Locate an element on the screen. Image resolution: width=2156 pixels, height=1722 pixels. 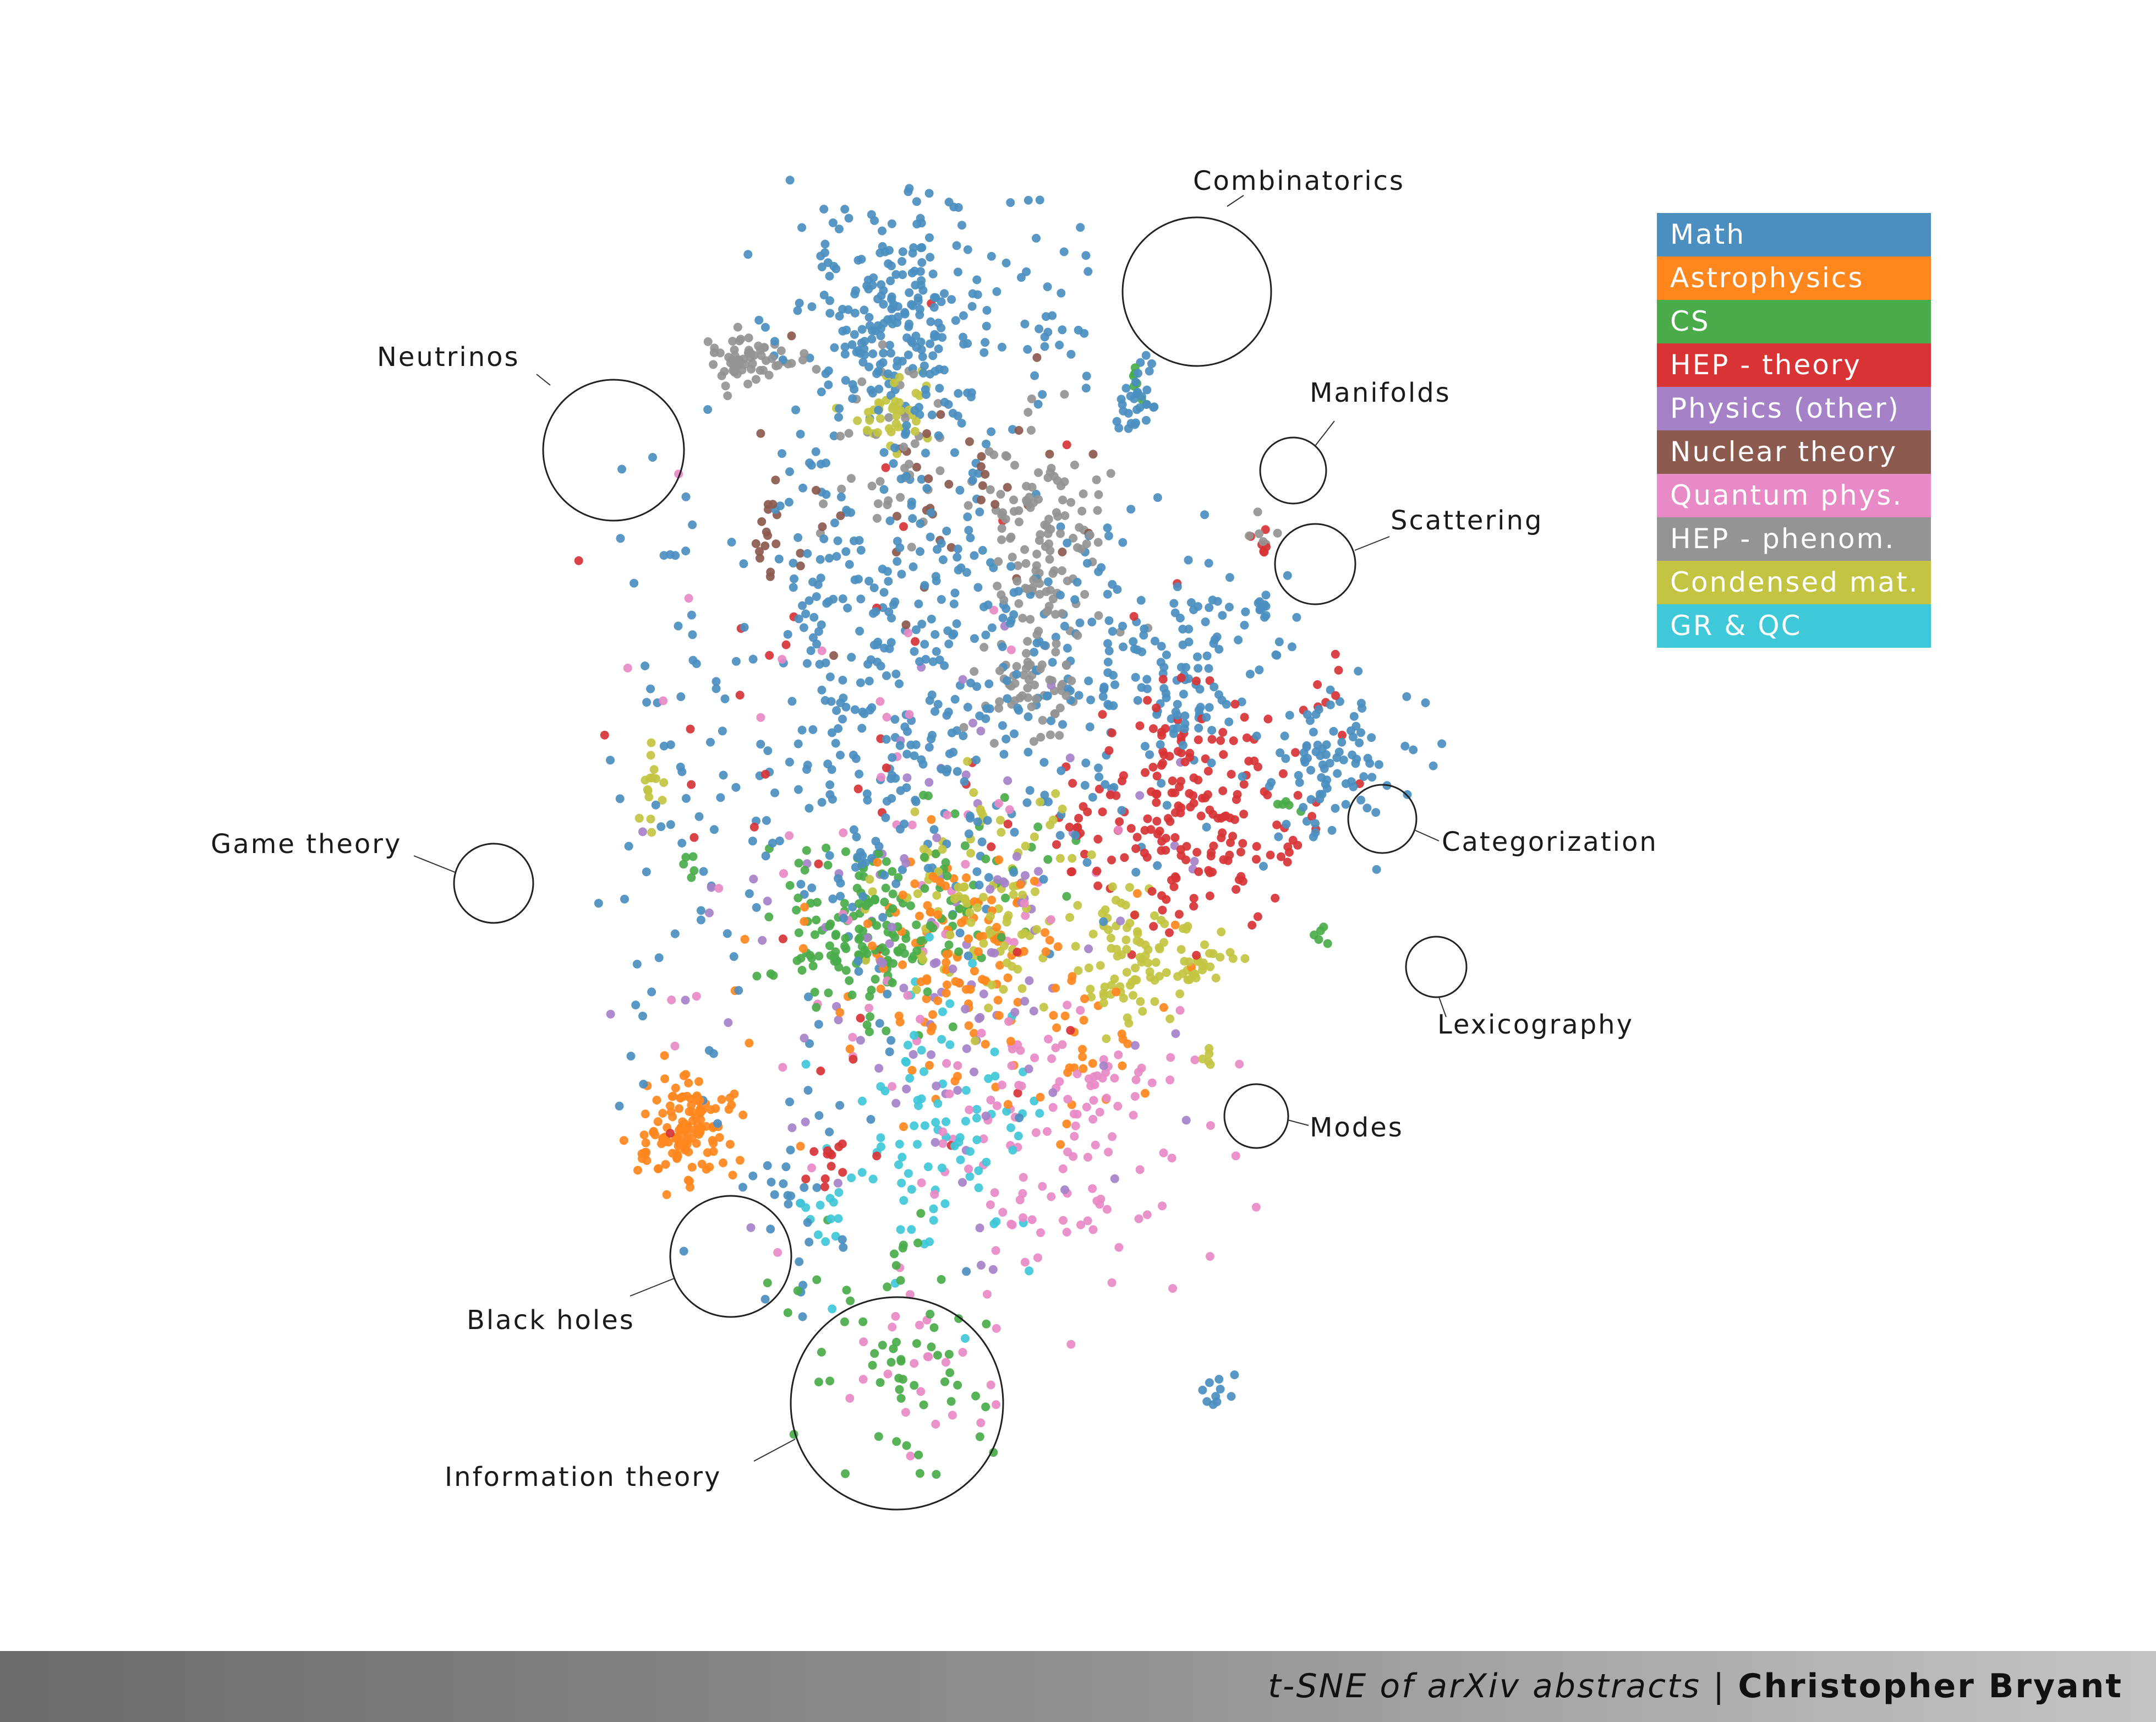
annotation-leader is located at coordinates (435, 864).